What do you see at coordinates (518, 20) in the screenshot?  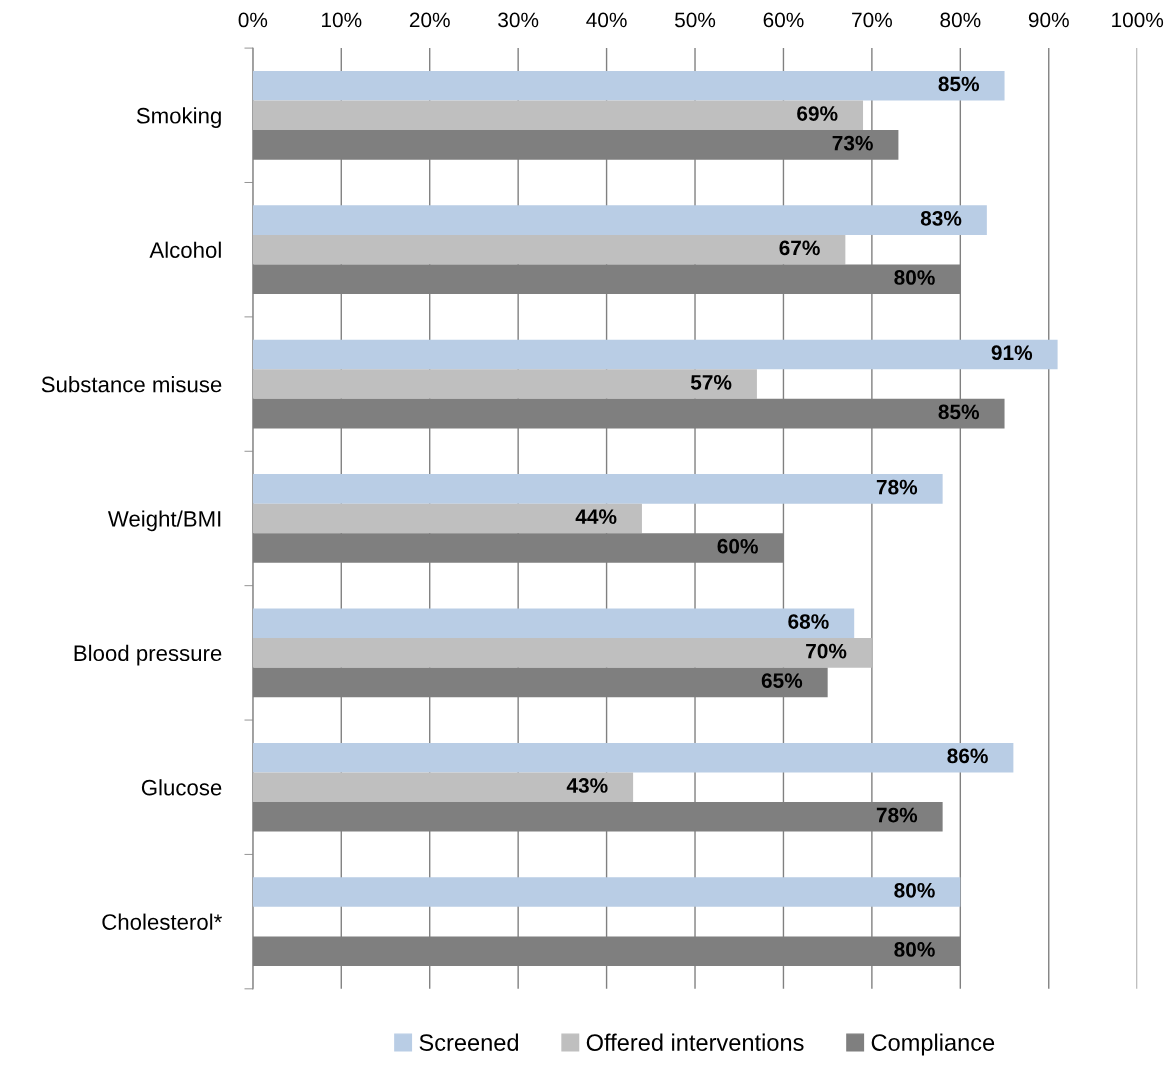 I see `x-tick-label: 30%` at bounding box center [518, 20].